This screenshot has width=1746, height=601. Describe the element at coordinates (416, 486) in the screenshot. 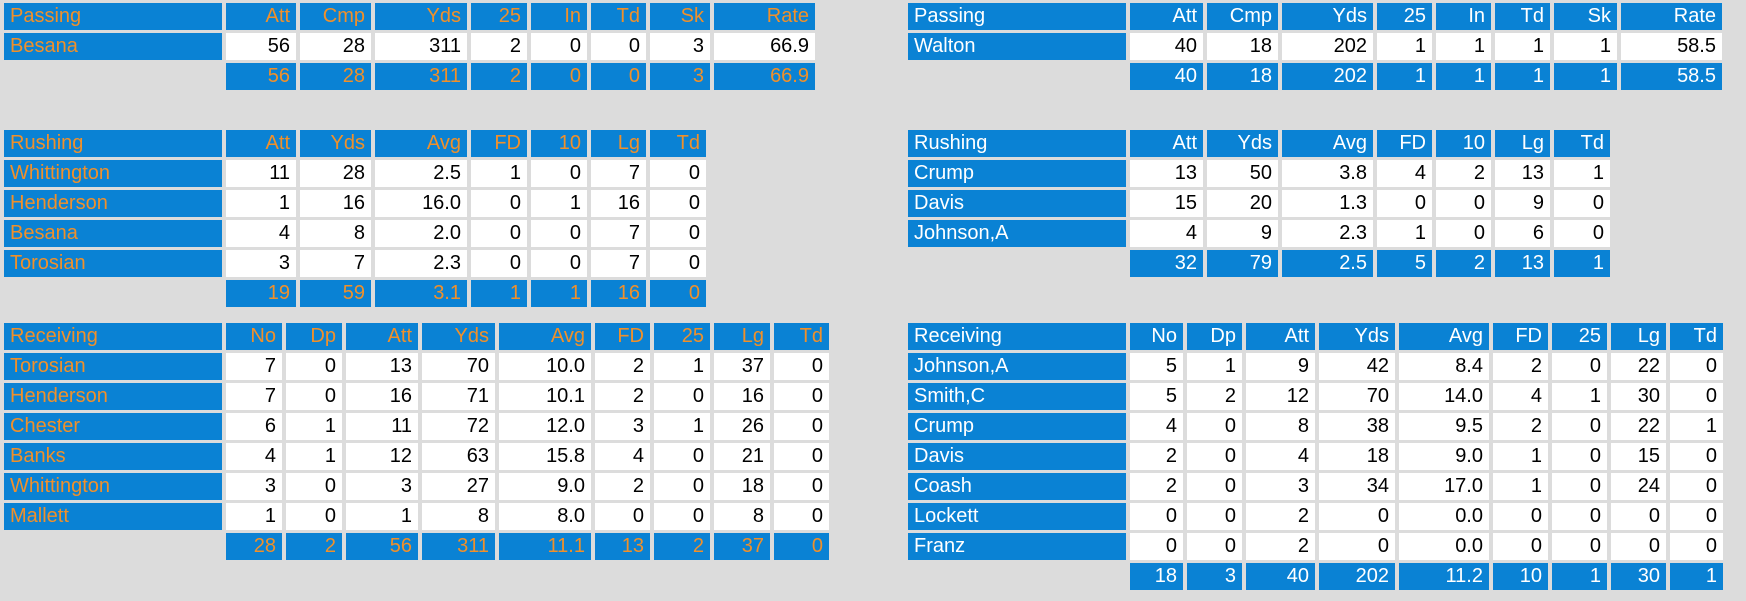

I see `player-row: Whittington 3 0 3 27 9.0 2 0 18 0` at that location.